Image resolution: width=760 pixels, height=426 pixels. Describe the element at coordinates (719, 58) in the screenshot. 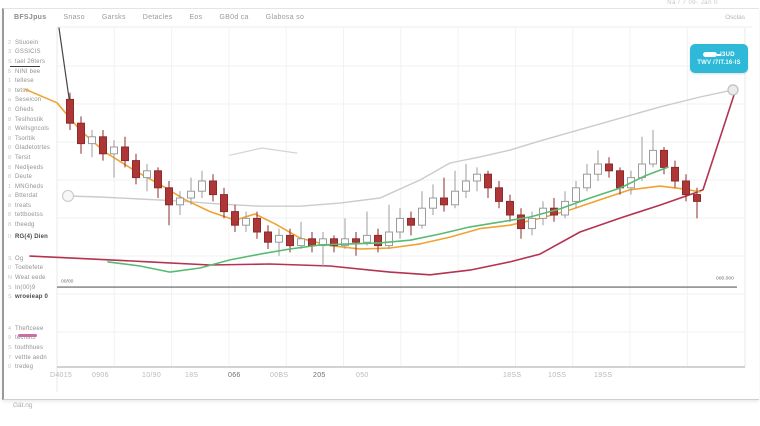

I see `price-tag-badge: I3UD TWV /7IT.16-IS` at that location.